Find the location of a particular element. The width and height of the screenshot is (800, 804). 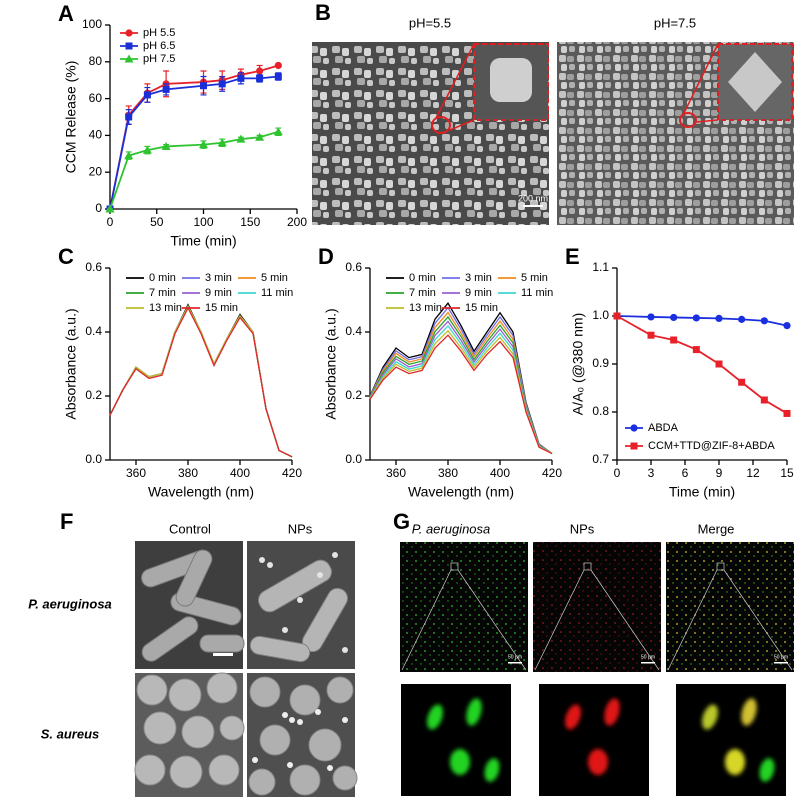

panel-letter: A is located at coordinates (66, 13).